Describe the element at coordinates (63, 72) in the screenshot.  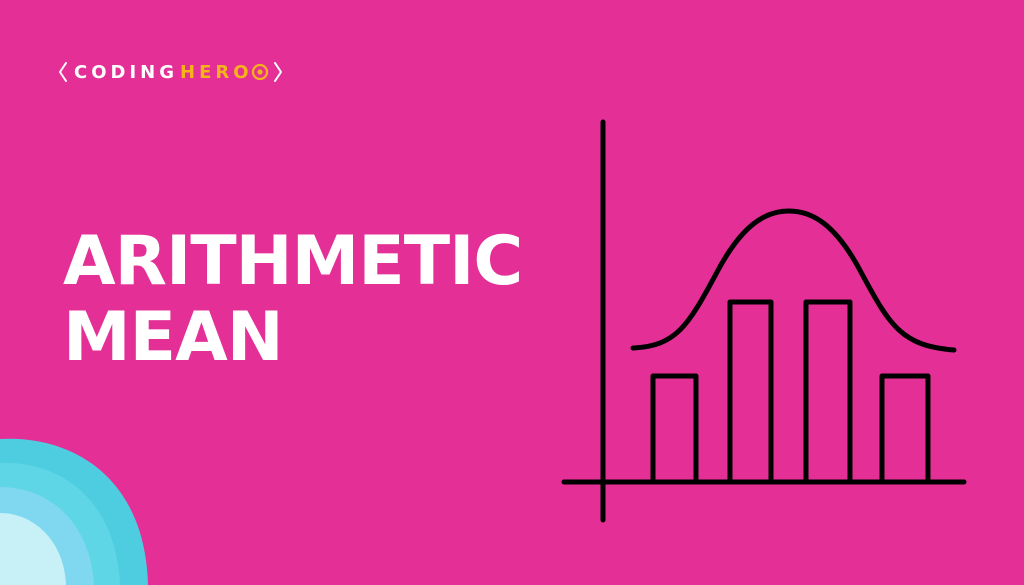
I see `left-angle-bracket-icon` at that location.